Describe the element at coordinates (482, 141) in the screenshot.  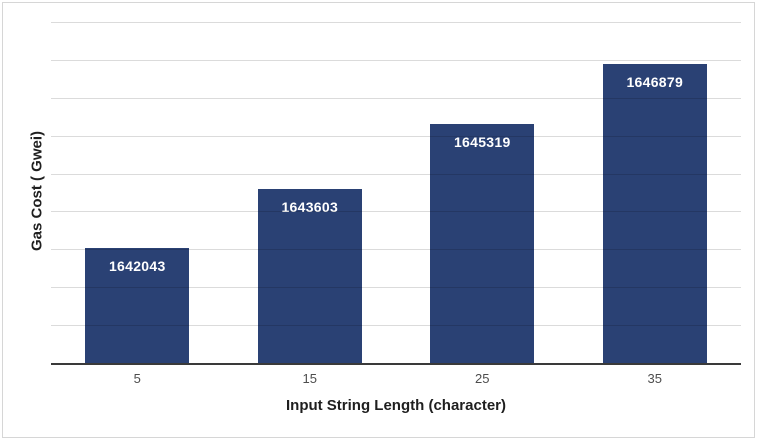
I see `bar-value-label: 1645319` at that location.